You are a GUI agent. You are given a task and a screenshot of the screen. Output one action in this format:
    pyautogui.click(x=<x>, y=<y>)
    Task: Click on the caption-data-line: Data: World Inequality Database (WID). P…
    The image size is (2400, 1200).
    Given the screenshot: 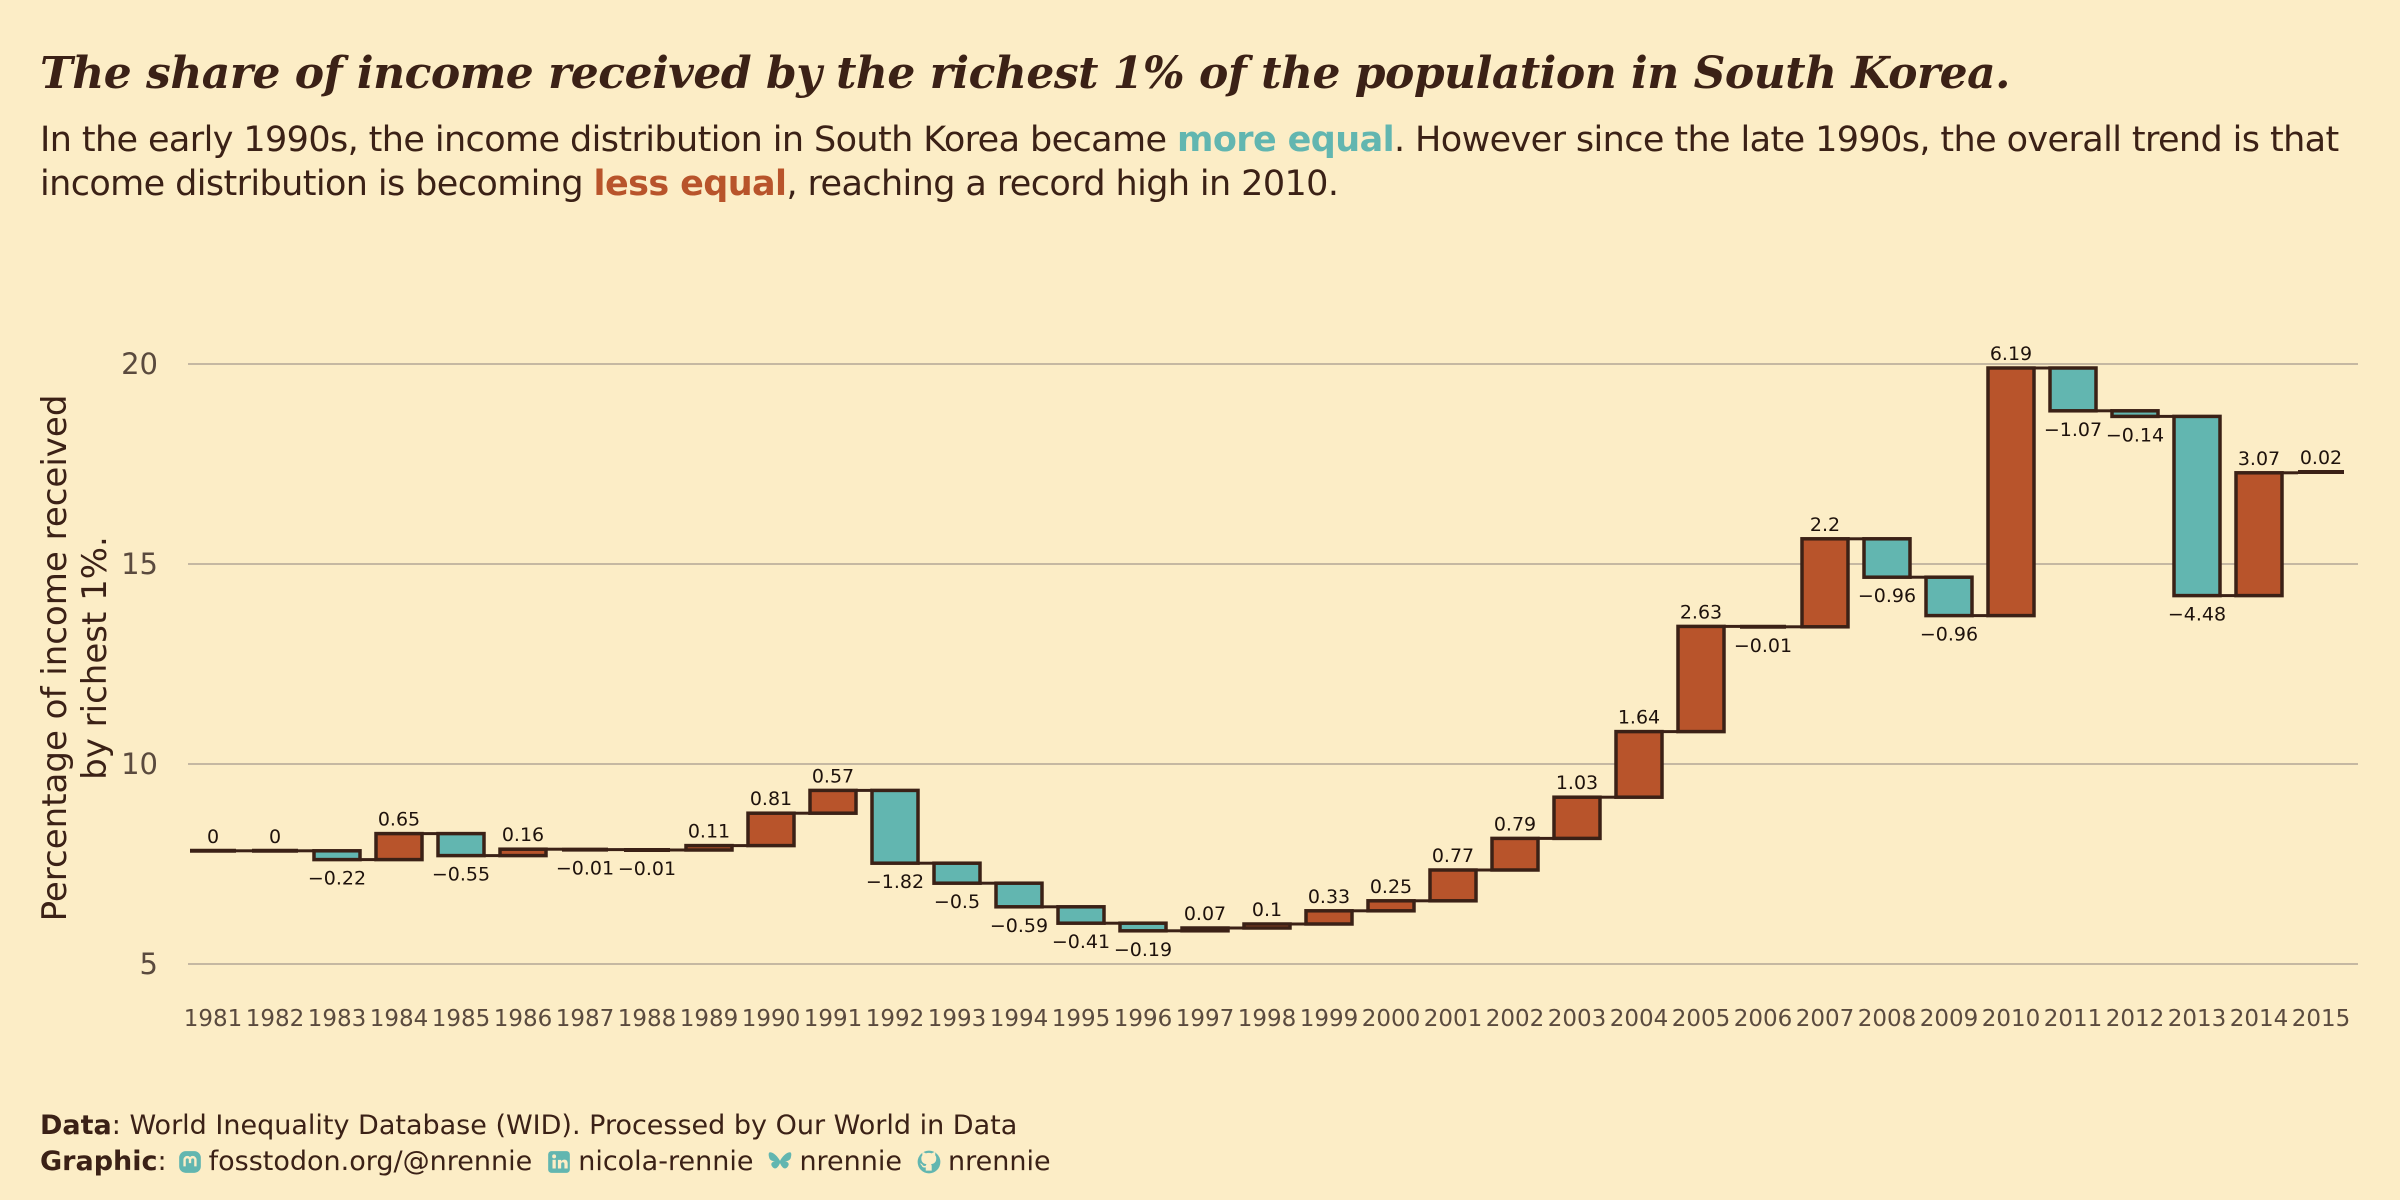 What is the action you would take?
    pyautogui.click(x=552, y=1126)
    